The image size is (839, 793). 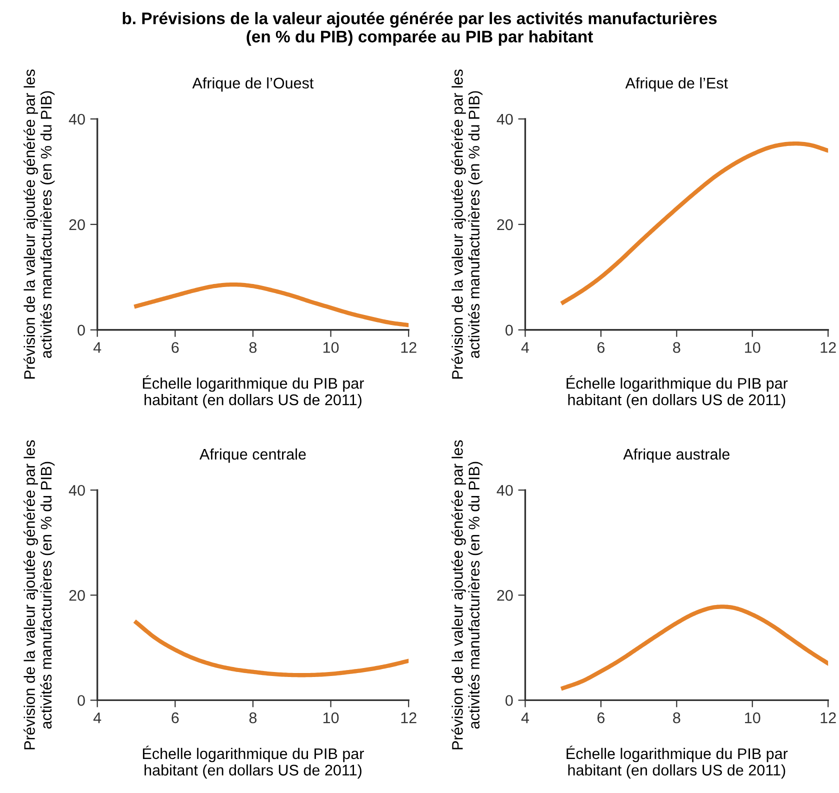 I want to click on chart-title: Afrique australe, so click(x=676, y=455).